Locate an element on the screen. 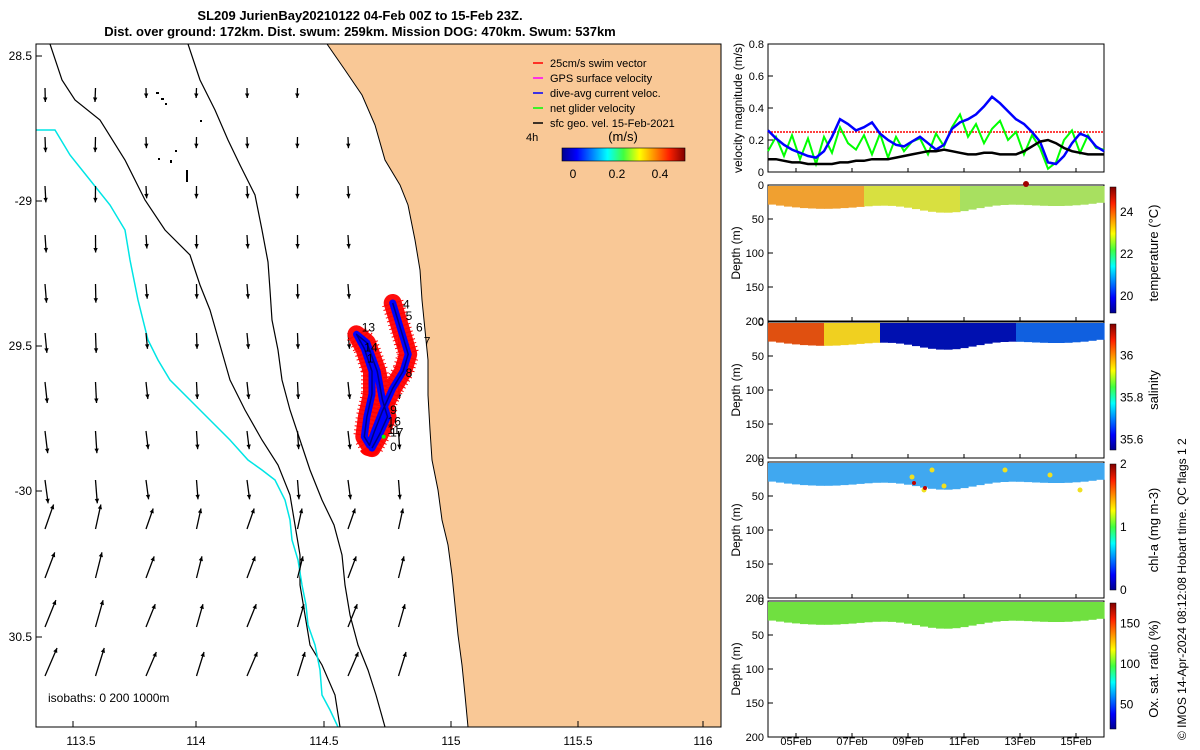 This screenshot has width=1200, height=750. map-xtick-label: 116 is located at coordinates (702, 741).